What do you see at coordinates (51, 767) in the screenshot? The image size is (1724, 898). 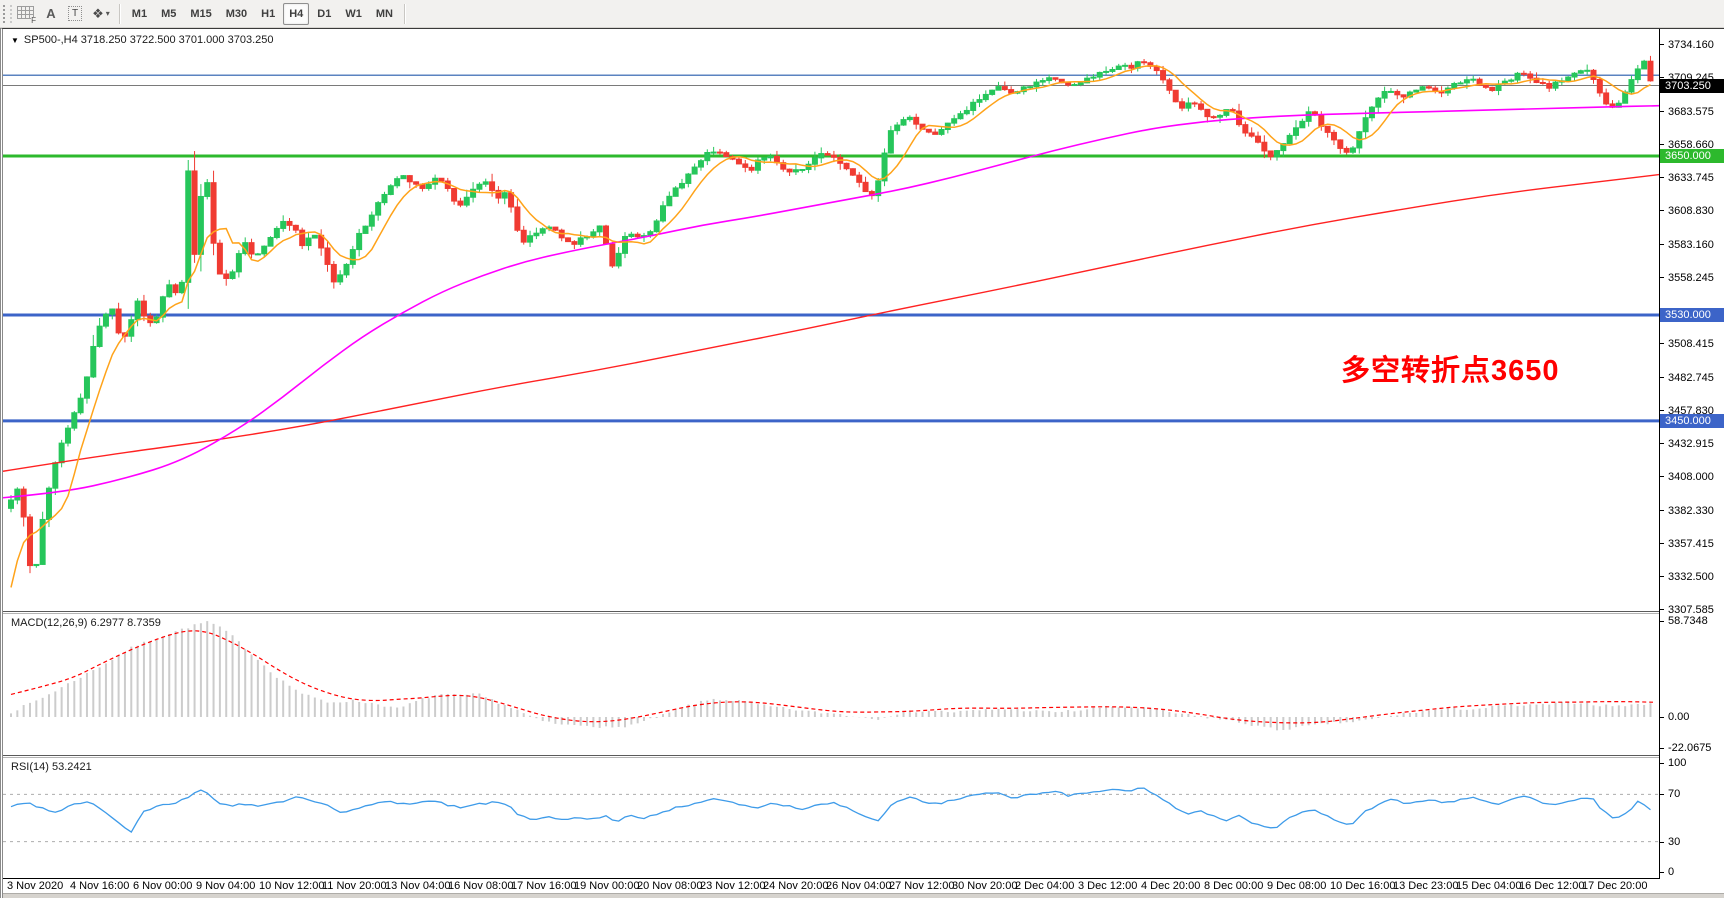 I see `rsi-label: RSI(14) 53.2421` at bounding box center [51, 767].